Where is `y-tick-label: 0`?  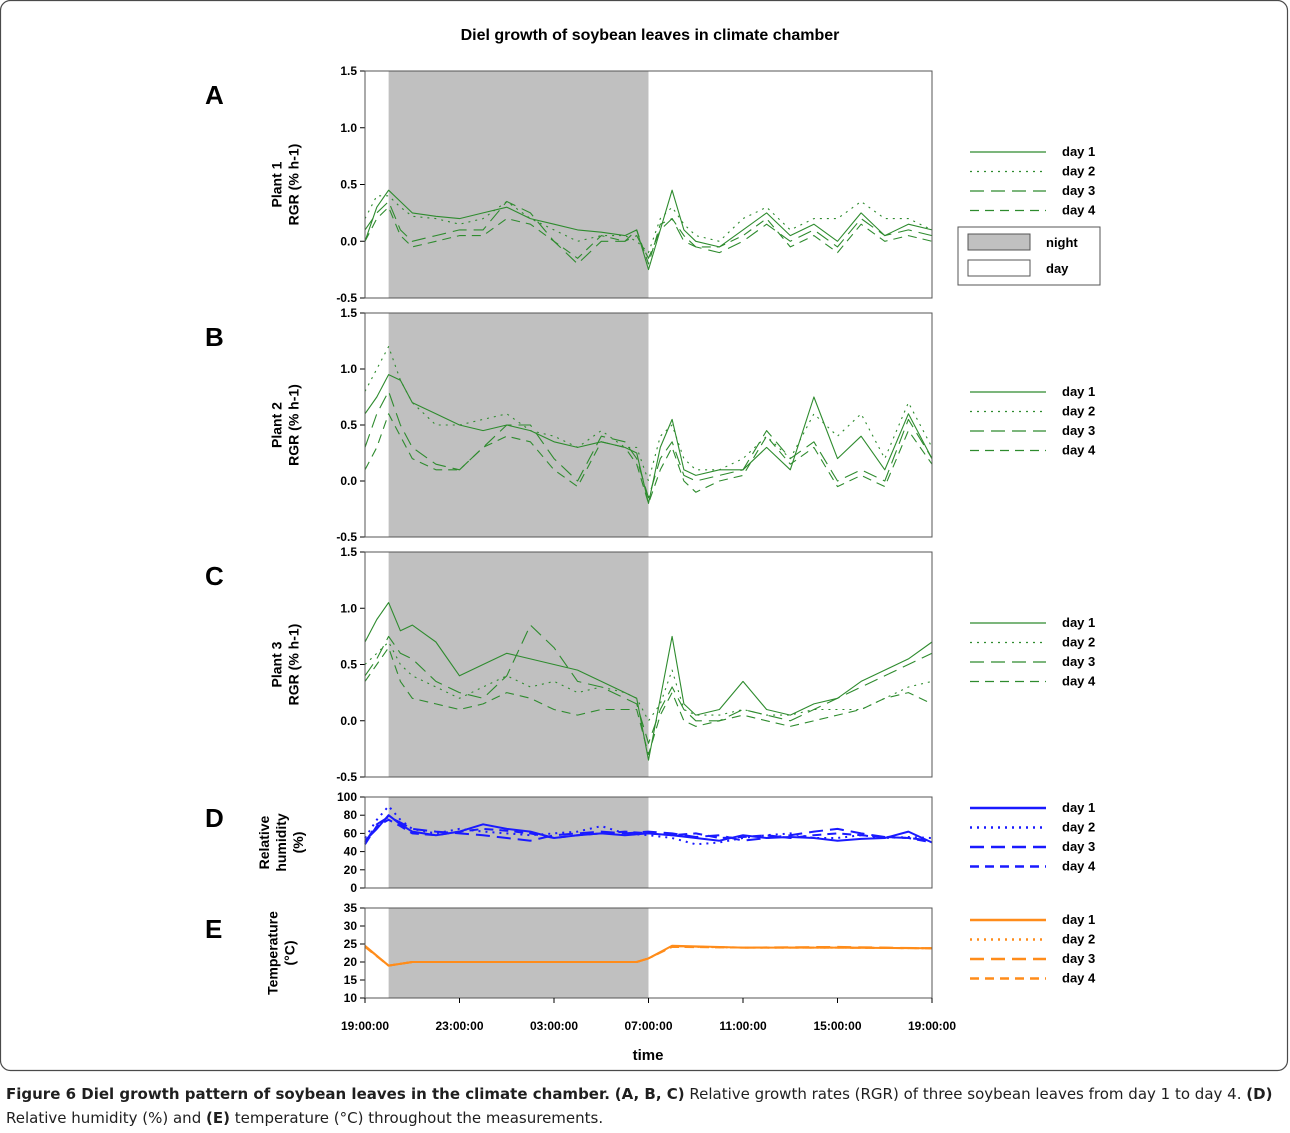
y-tick-label: 0 is located at coordinates (353, 888).